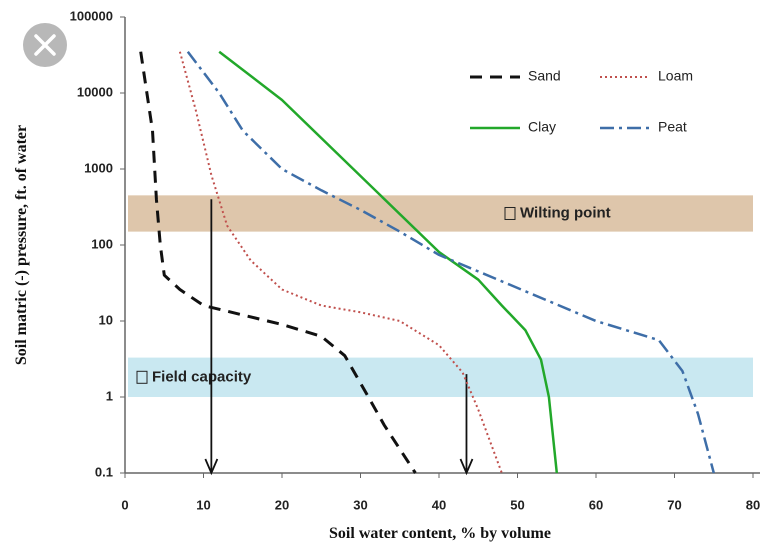 The height and width of the screenshot is (555, 760). What do you see at coordinates (753, 504) in the screenshot?
I see `x-tick-label: 80` at bounding box center [753, 504].